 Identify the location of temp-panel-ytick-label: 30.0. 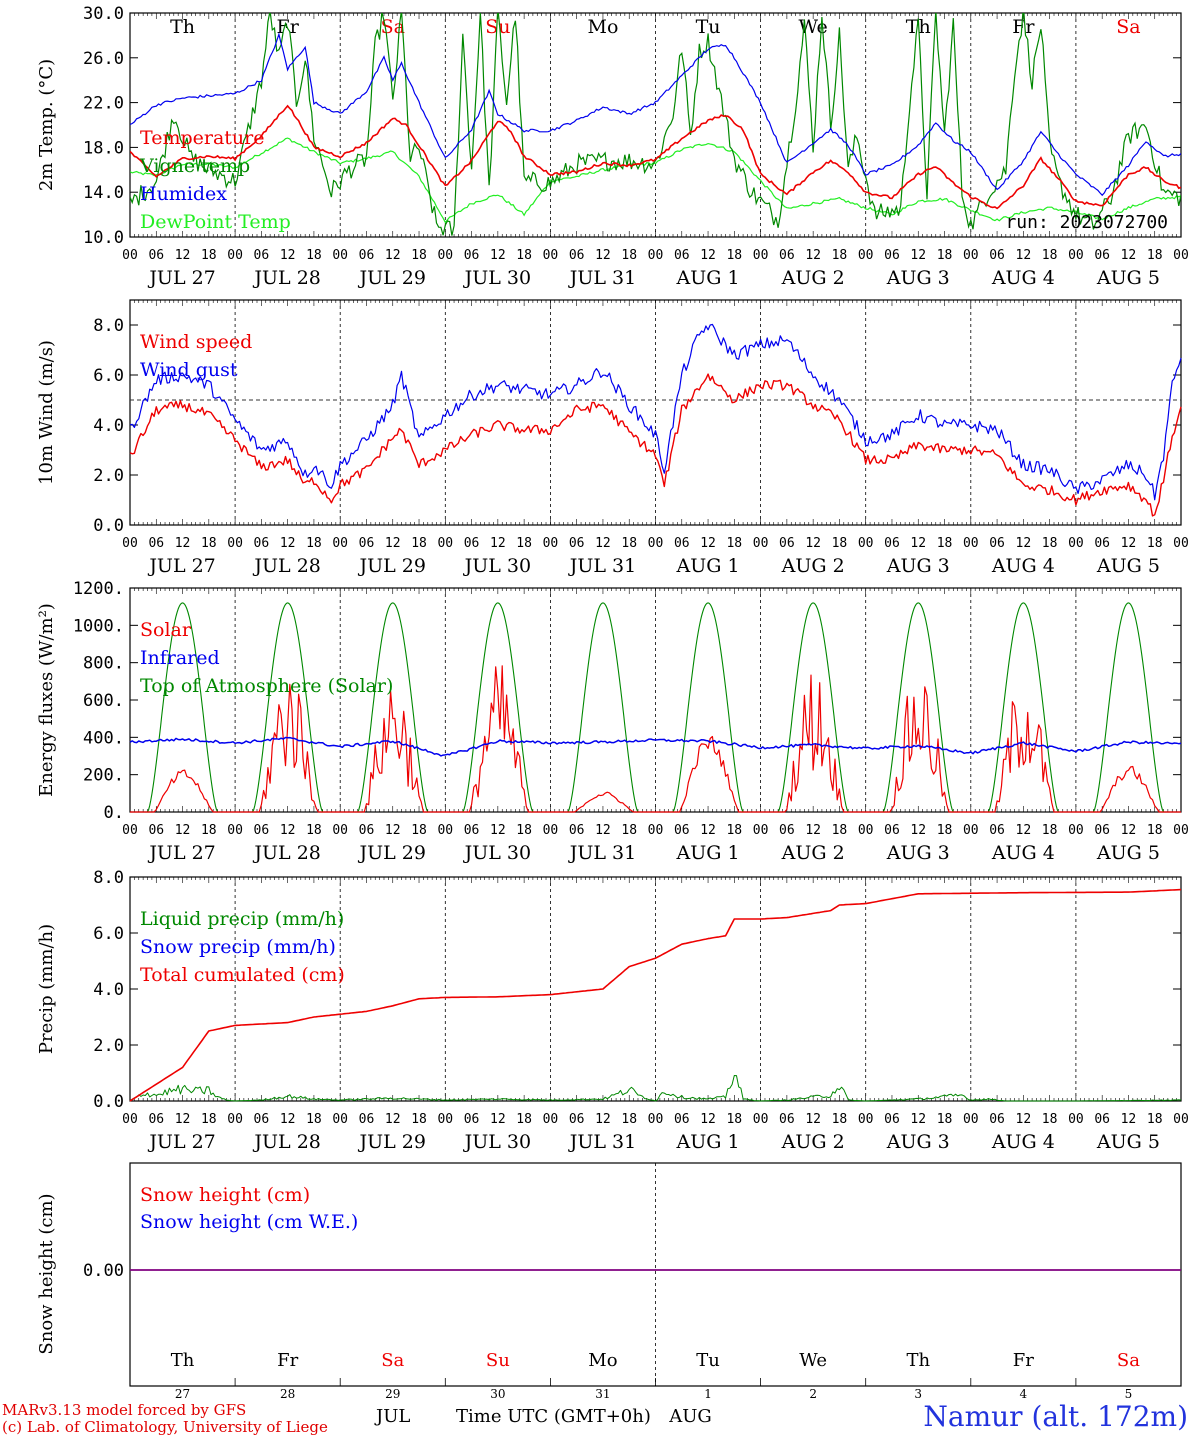
(103, 14).